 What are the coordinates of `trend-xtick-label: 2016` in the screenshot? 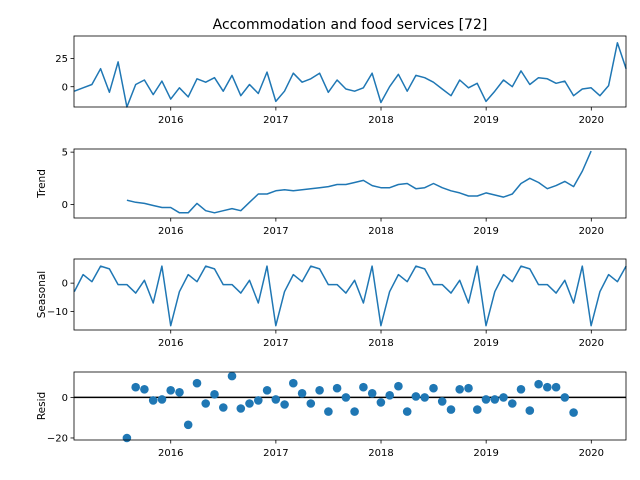 It's located at (170, 231).